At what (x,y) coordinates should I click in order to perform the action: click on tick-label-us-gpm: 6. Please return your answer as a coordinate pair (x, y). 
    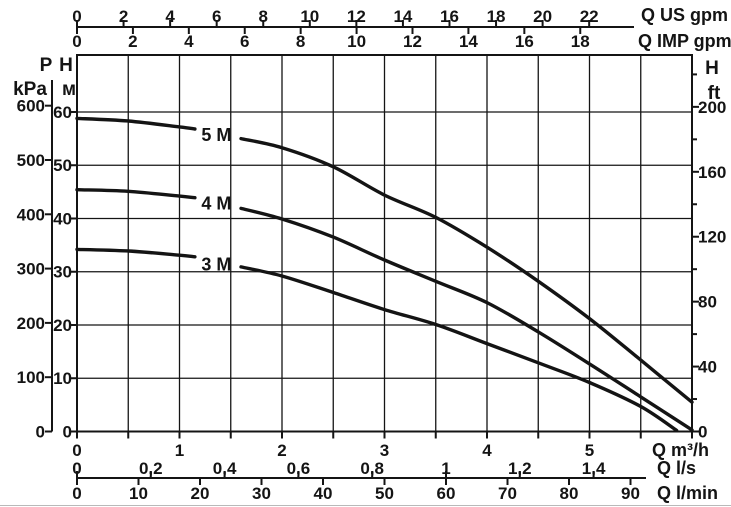
    Looking at the image, I should click on (216, 16).